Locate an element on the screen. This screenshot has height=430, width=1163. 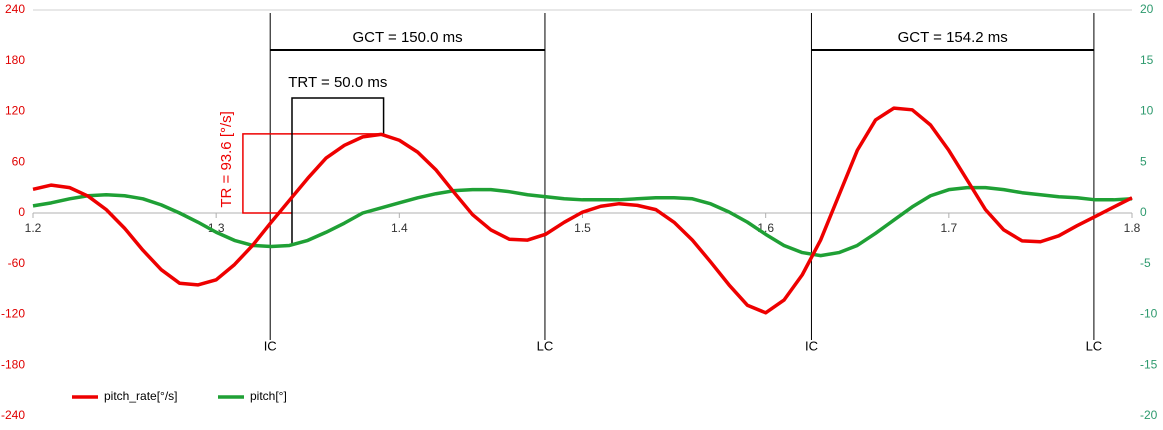
trt-bracket is located at coordinates (338, 171).